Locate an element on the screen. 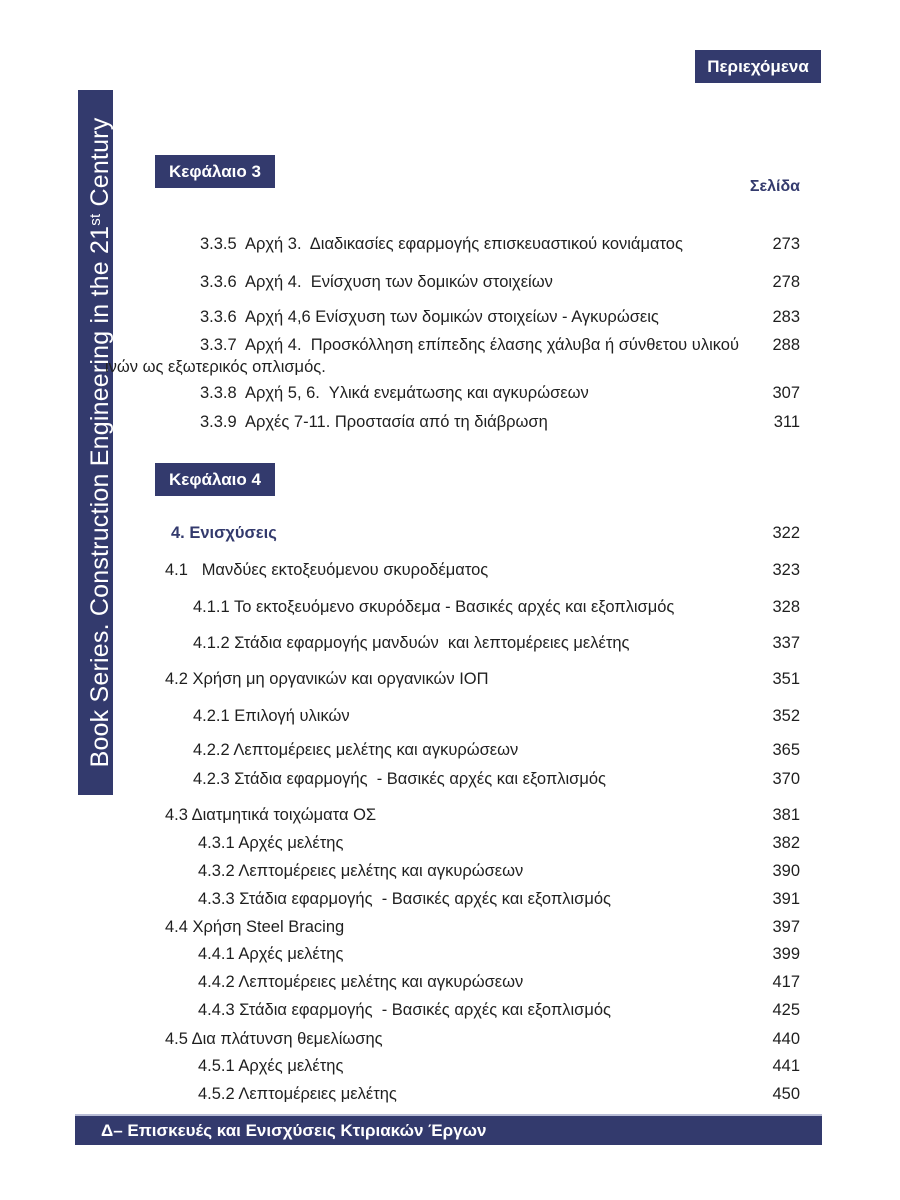  toc-entry-page: 278 is located at coordinates (786, 282).